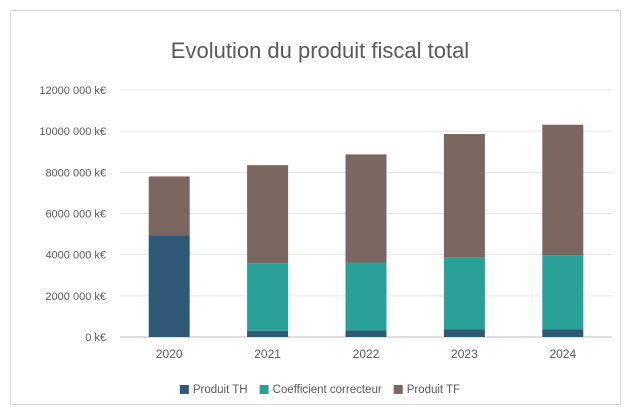 This screenshot has height=407, width=630. Describe the element at coordinates (268, 333) in the screenshot. I see `bar-segment-produit-th-2021` at that location.